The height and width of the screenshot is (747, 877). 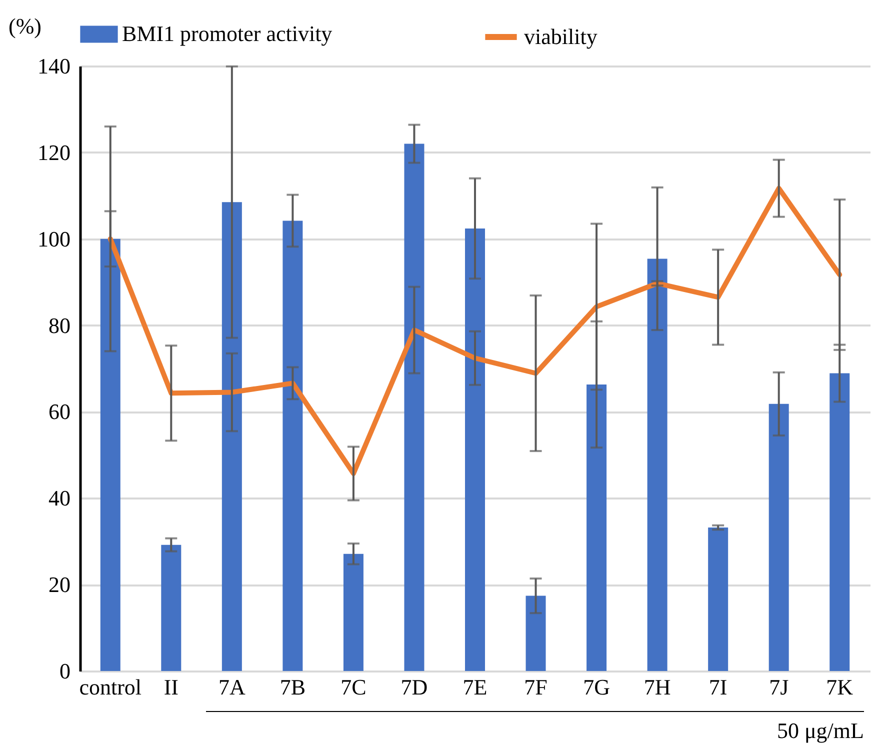 I want to click on x-tick-label: II, so click(x=171, y=687).